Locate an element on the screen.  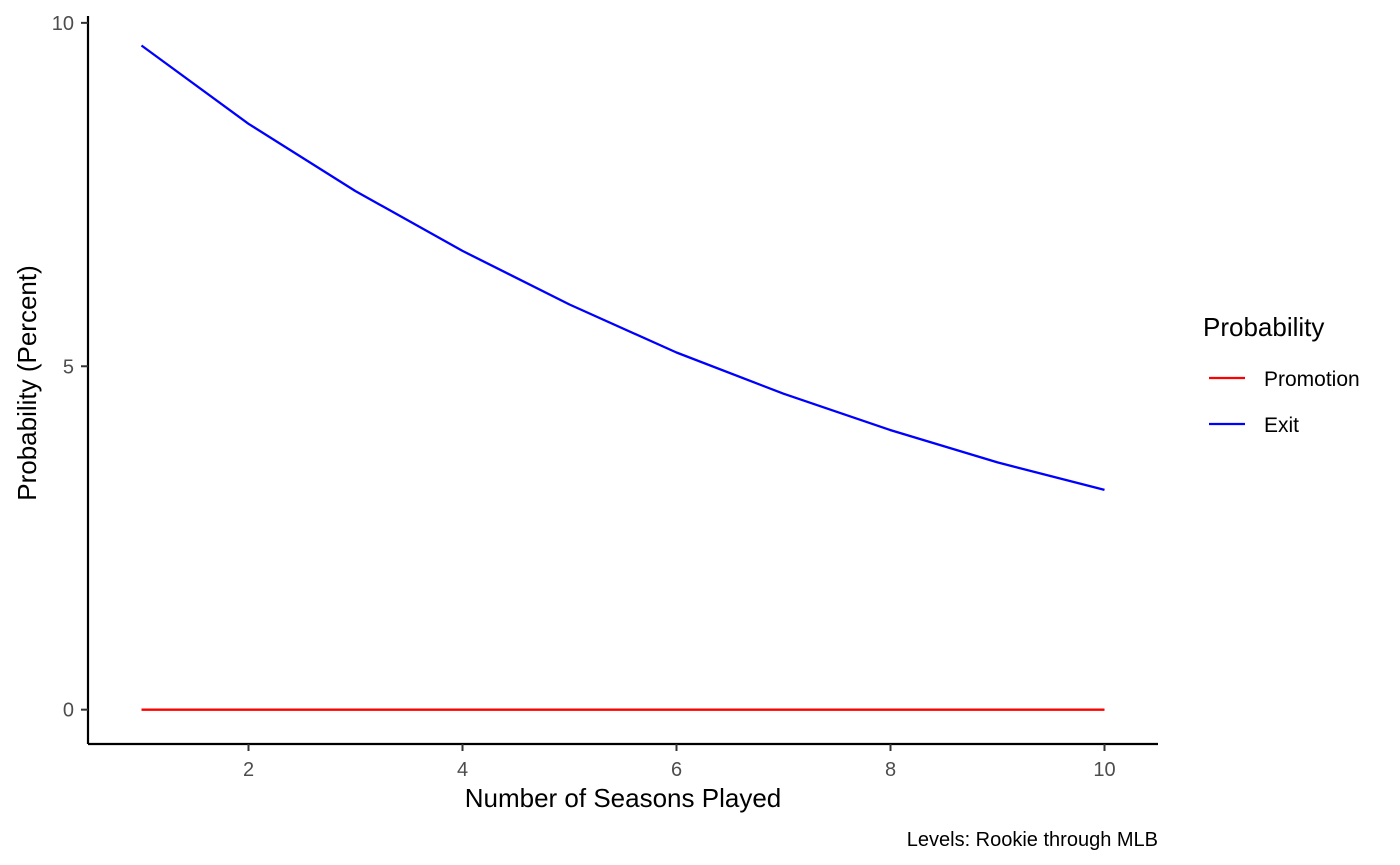
x-tick-label: 4 is located at coordinates (462, 770).